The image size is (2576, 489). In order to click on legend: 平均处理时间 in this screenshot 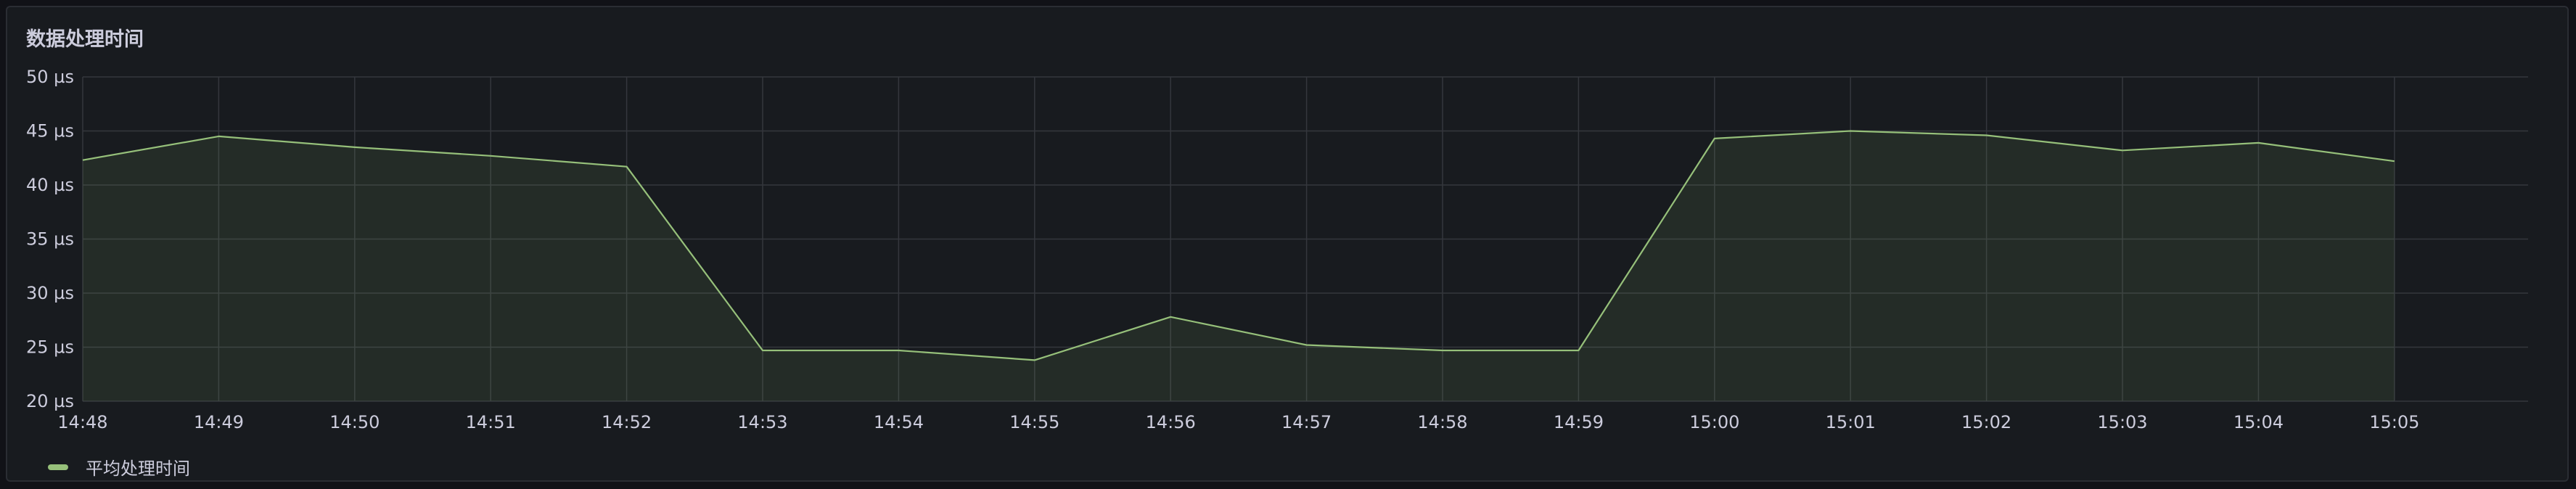, I will do `click(119, 467)`.